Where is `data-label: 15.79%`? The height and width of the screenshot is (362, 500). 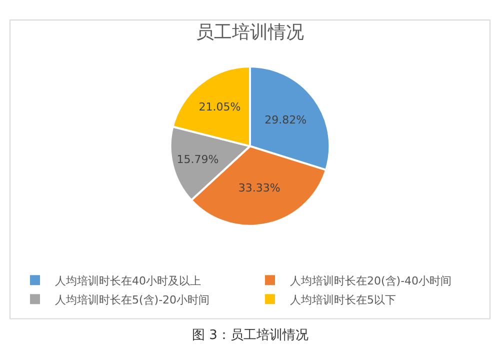
data-label: 15.79% is located at coordinates (197, 159).